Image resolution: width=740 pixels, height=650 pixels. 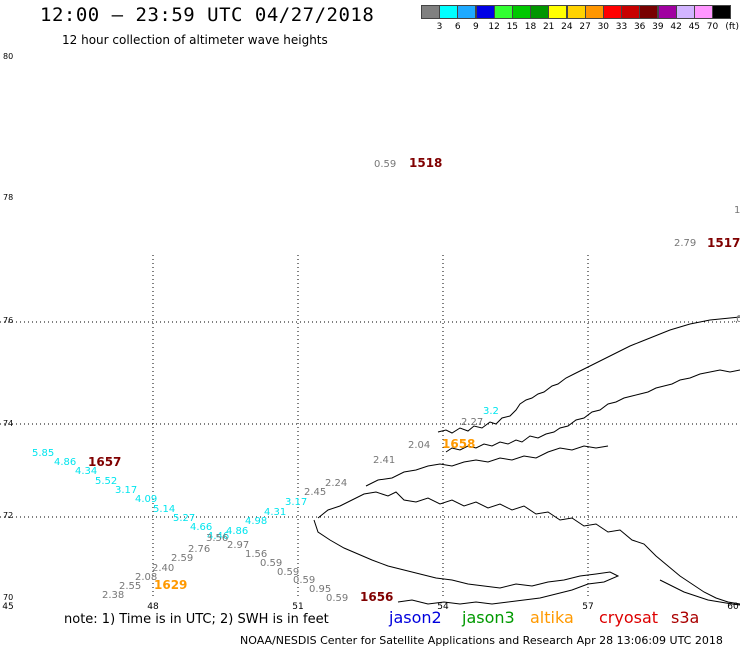 I want to click on swh-value: 5.85, so click(x=43, y=453).